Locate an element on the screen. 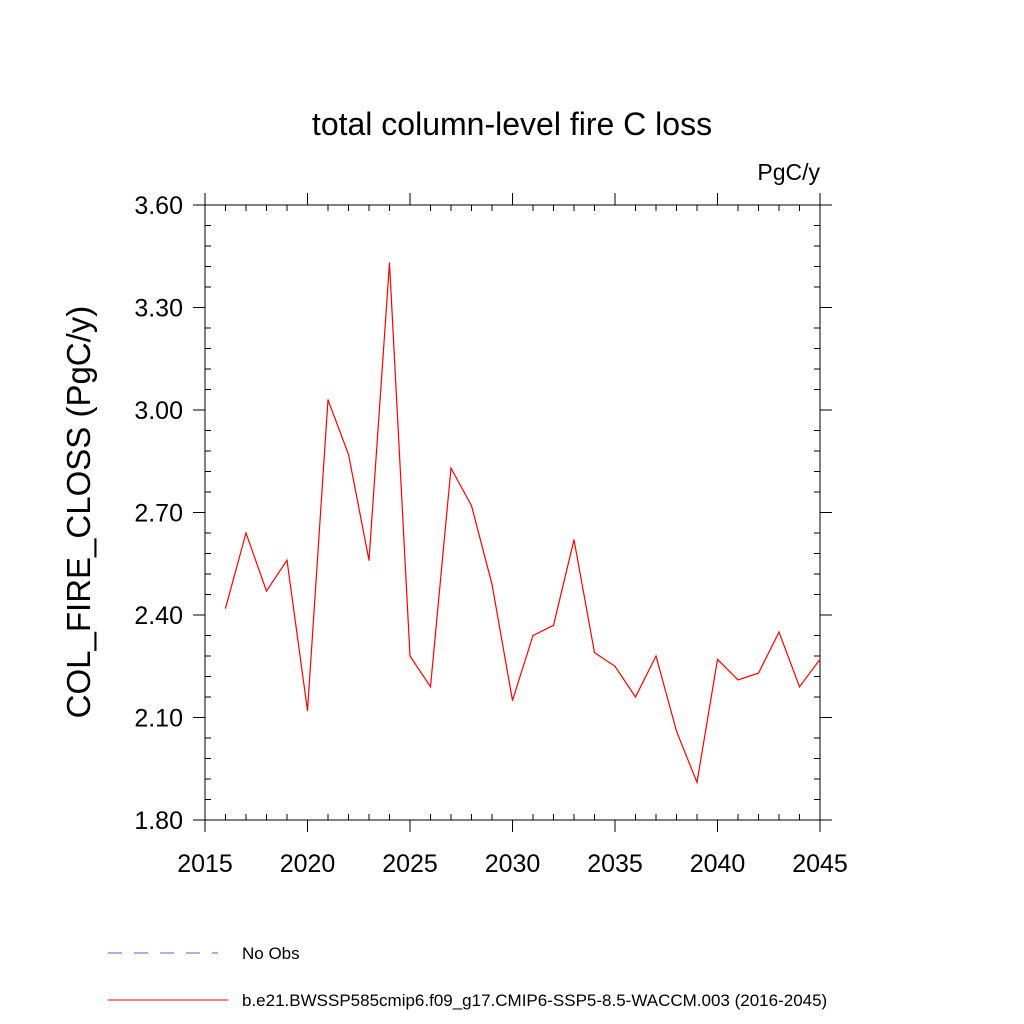 This screenshot has height=1024, width=1024. x-tick-label: 2025 is located at coordinates (410, 864).